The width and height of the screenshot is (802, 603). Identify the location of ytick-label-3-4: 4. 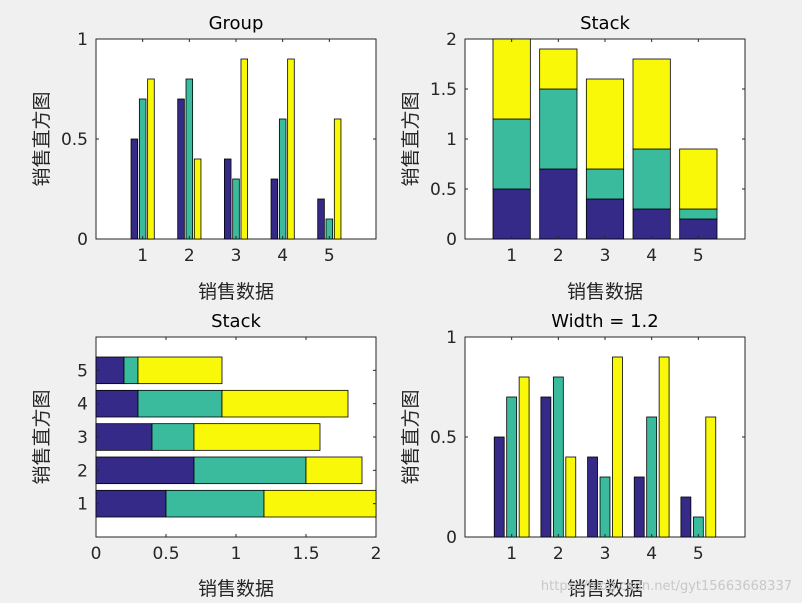
(82, 405).